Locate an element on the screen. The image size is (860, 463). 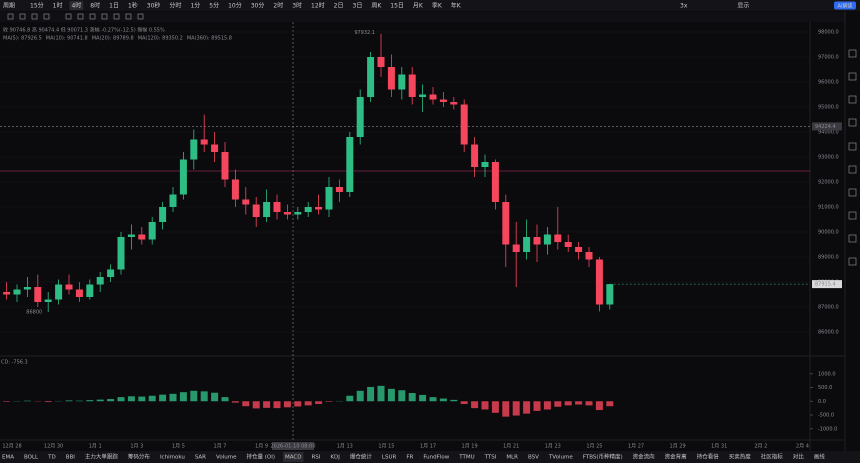
ai-button: AI解读 is located at coordinates (845, 6).